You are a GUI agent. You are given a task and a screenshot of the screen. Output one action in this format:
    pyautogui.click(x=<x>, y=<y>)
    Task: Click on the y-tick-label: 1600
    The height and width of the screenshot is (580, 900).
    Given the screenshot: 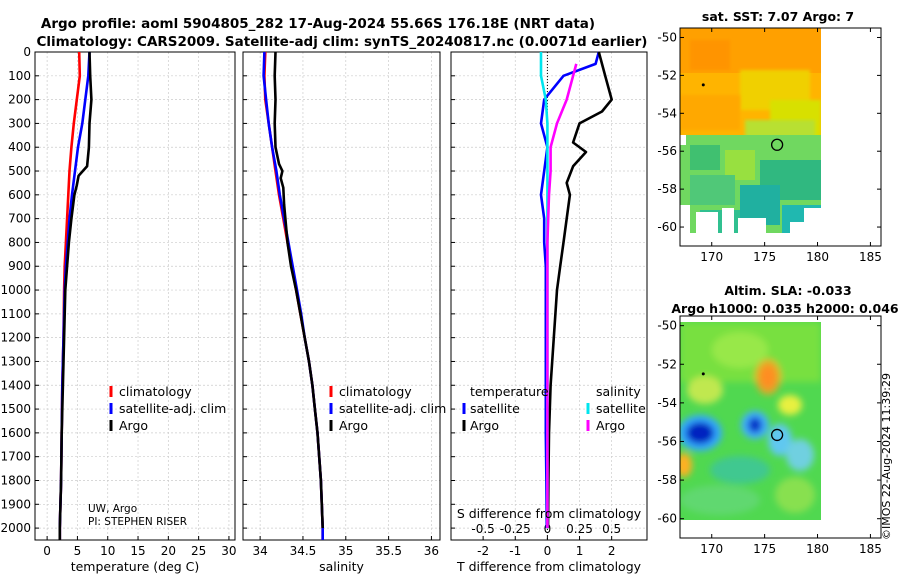 What is the action you would take?
    pyautogui.click(x=15, y=433)
    